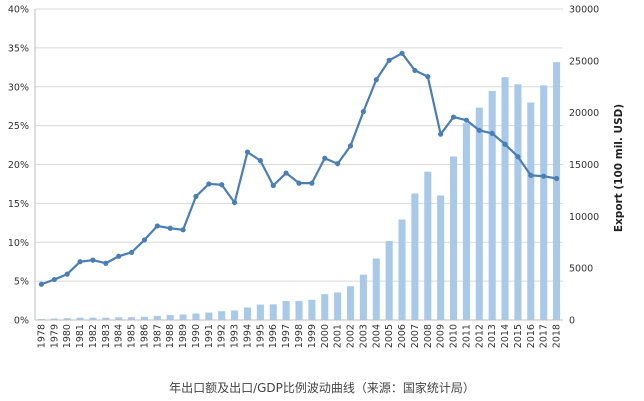 This screenshot has height=401, width=644. I want to click on x-tick-label: 1978, so click(41, 336).